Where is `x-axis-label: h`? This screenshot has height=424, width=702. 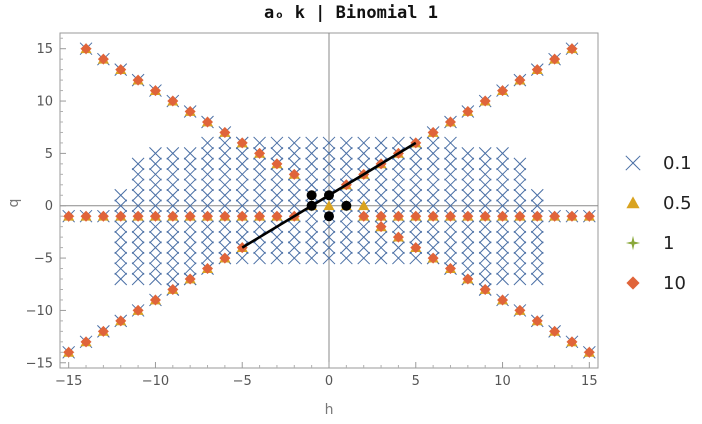
x-axis-label: h is located at coordinates (329, 410).